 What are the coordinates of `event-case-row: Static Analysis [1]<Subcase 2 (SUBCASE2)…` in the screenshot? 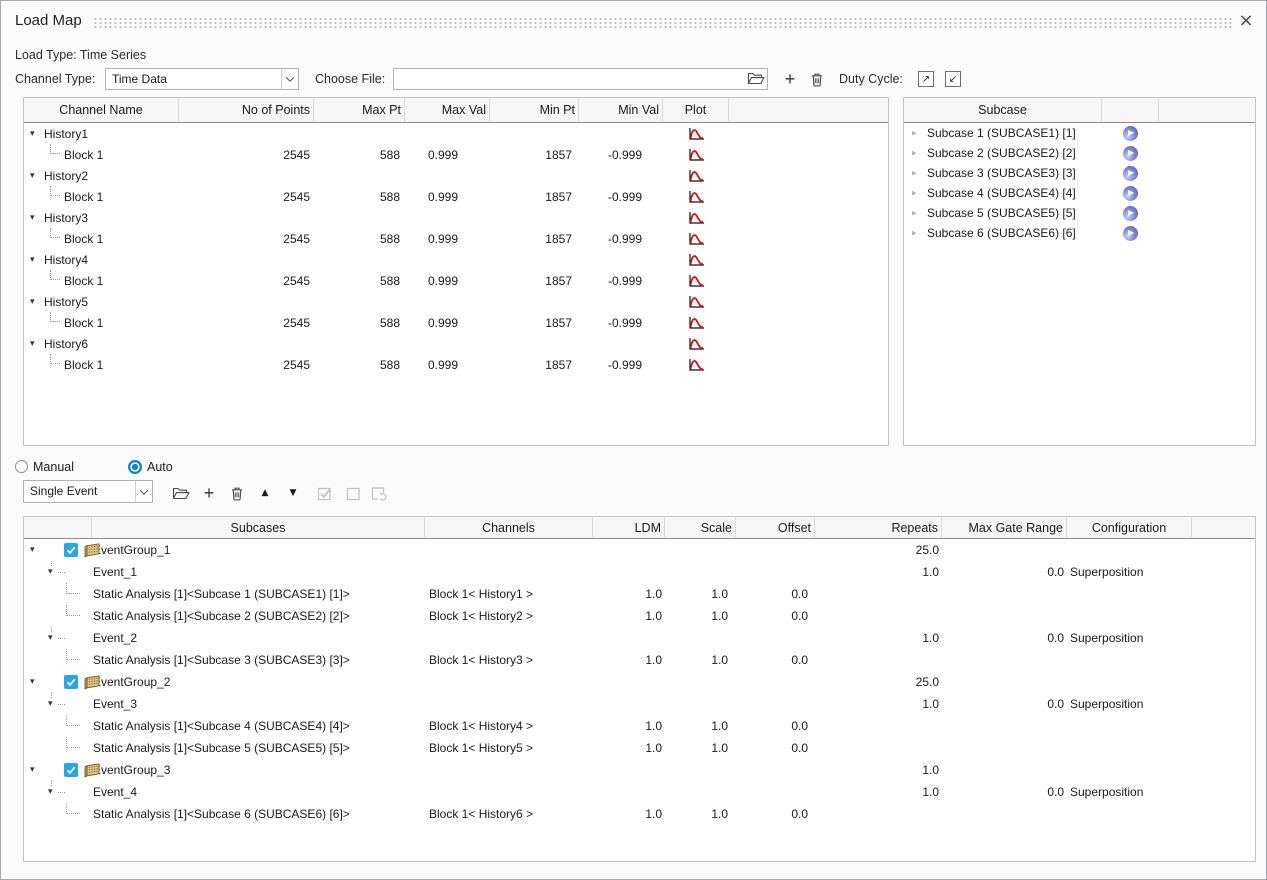 It's located at (639, 616).